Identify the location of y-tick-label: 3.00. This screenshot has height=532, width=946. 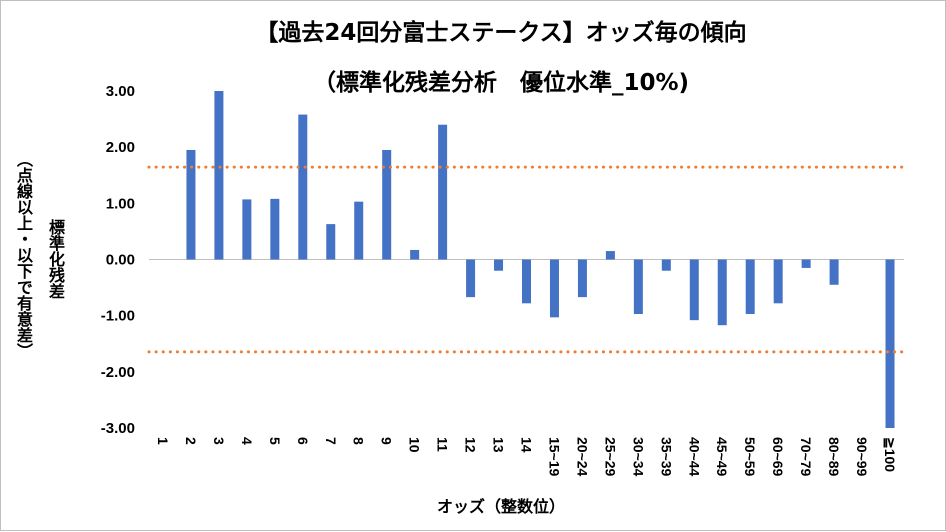
(120, 91).